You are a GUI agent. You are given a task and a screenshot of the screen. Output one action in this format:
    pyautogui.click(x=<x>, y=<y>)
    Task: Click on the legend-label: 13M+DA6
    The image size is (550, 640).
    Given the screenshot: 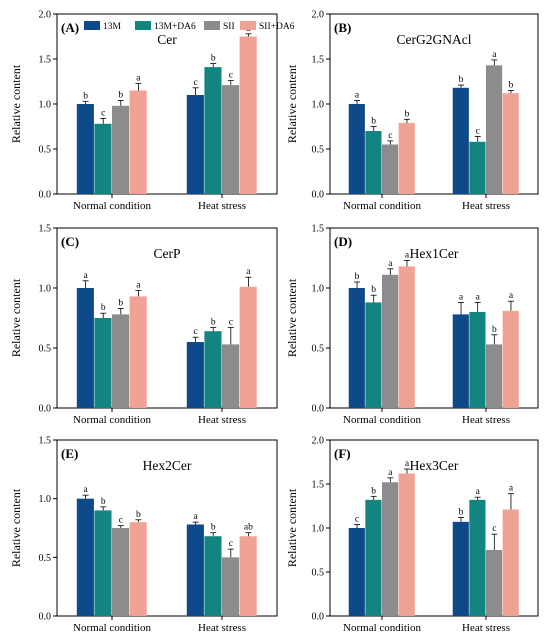 What is the action you would take?
    pyautogui.click(x=175, y=27)
    